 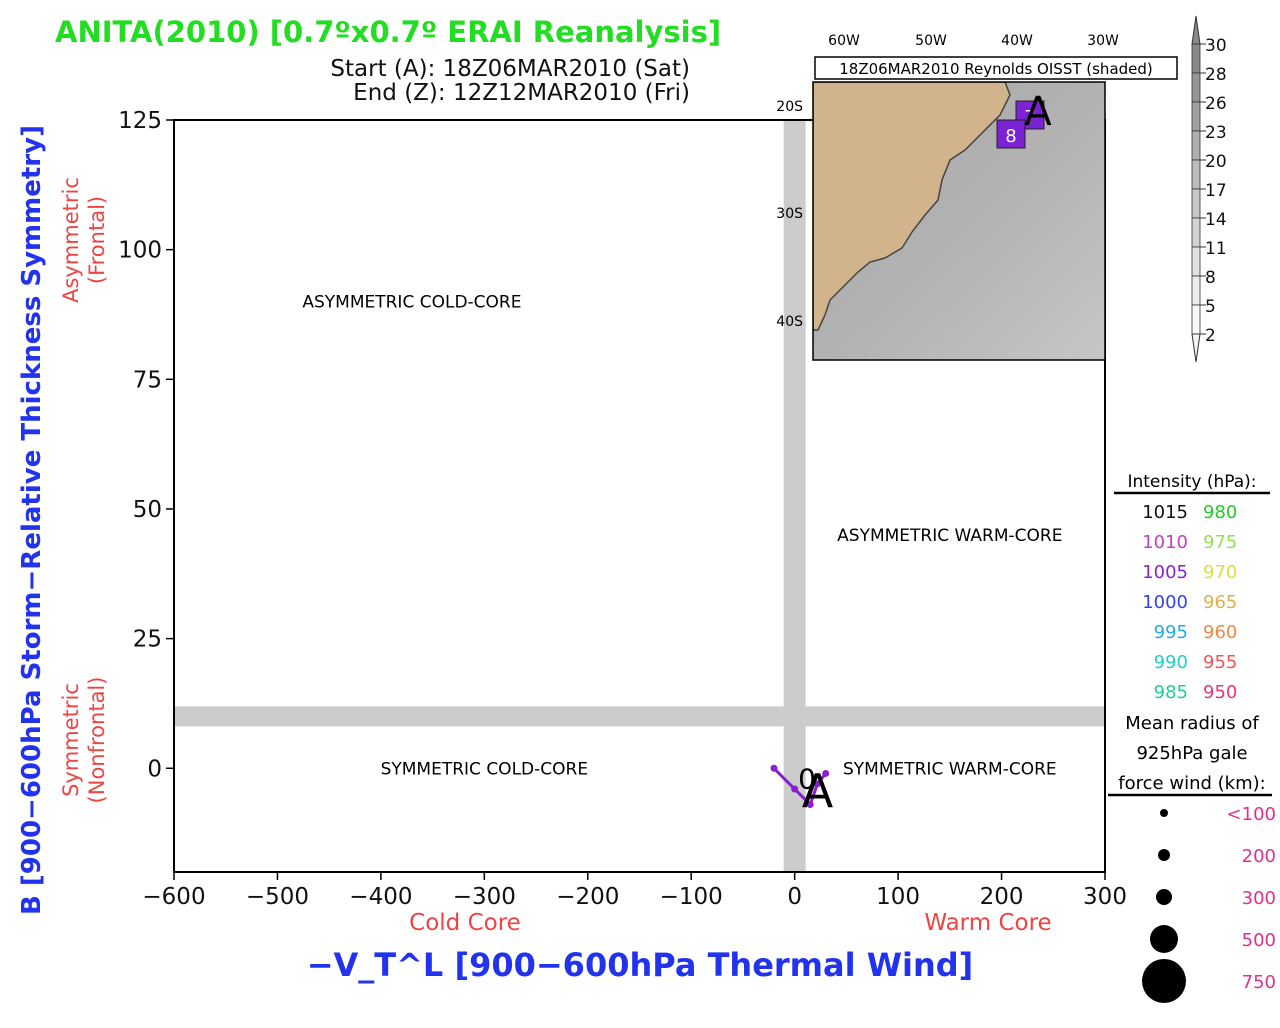 What do you see at coordinates (1259, 982) in the screenshot?
I see `radius-label: 750` at bounding box center [1259, 982].